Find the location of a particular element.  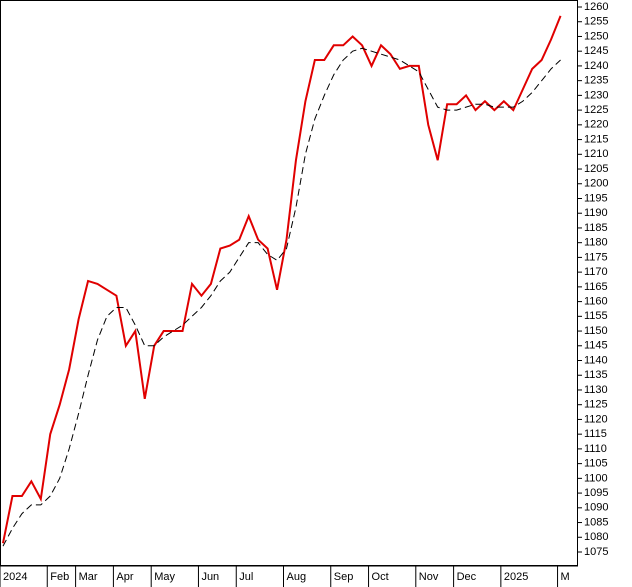

x-tick-label: M is located at coordinates (565, 577).